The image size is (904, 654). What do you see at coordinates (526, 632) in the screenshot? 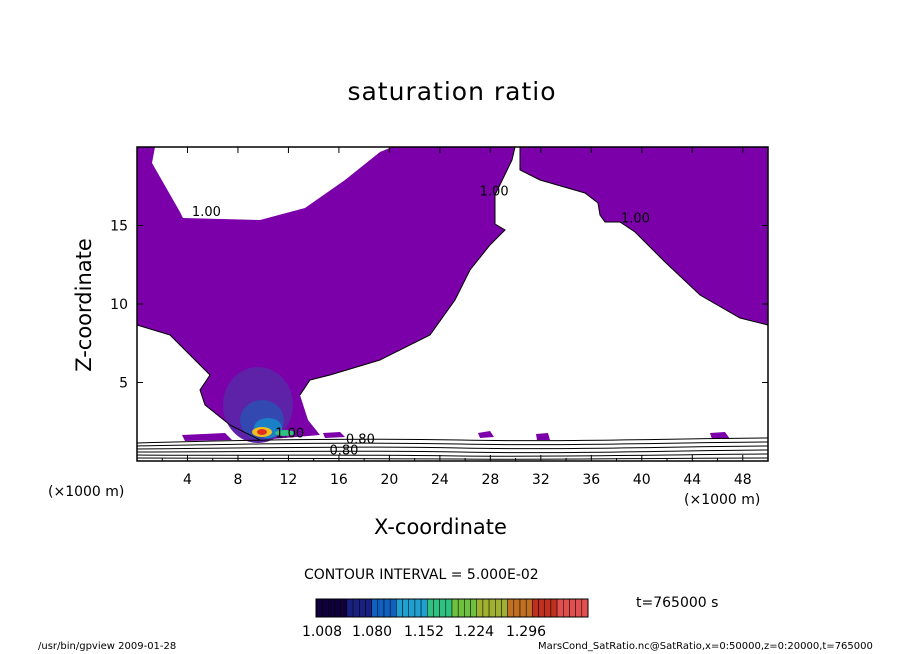
I see `colorbar-tick-label: 1.296` at bounding box center [526, 632].